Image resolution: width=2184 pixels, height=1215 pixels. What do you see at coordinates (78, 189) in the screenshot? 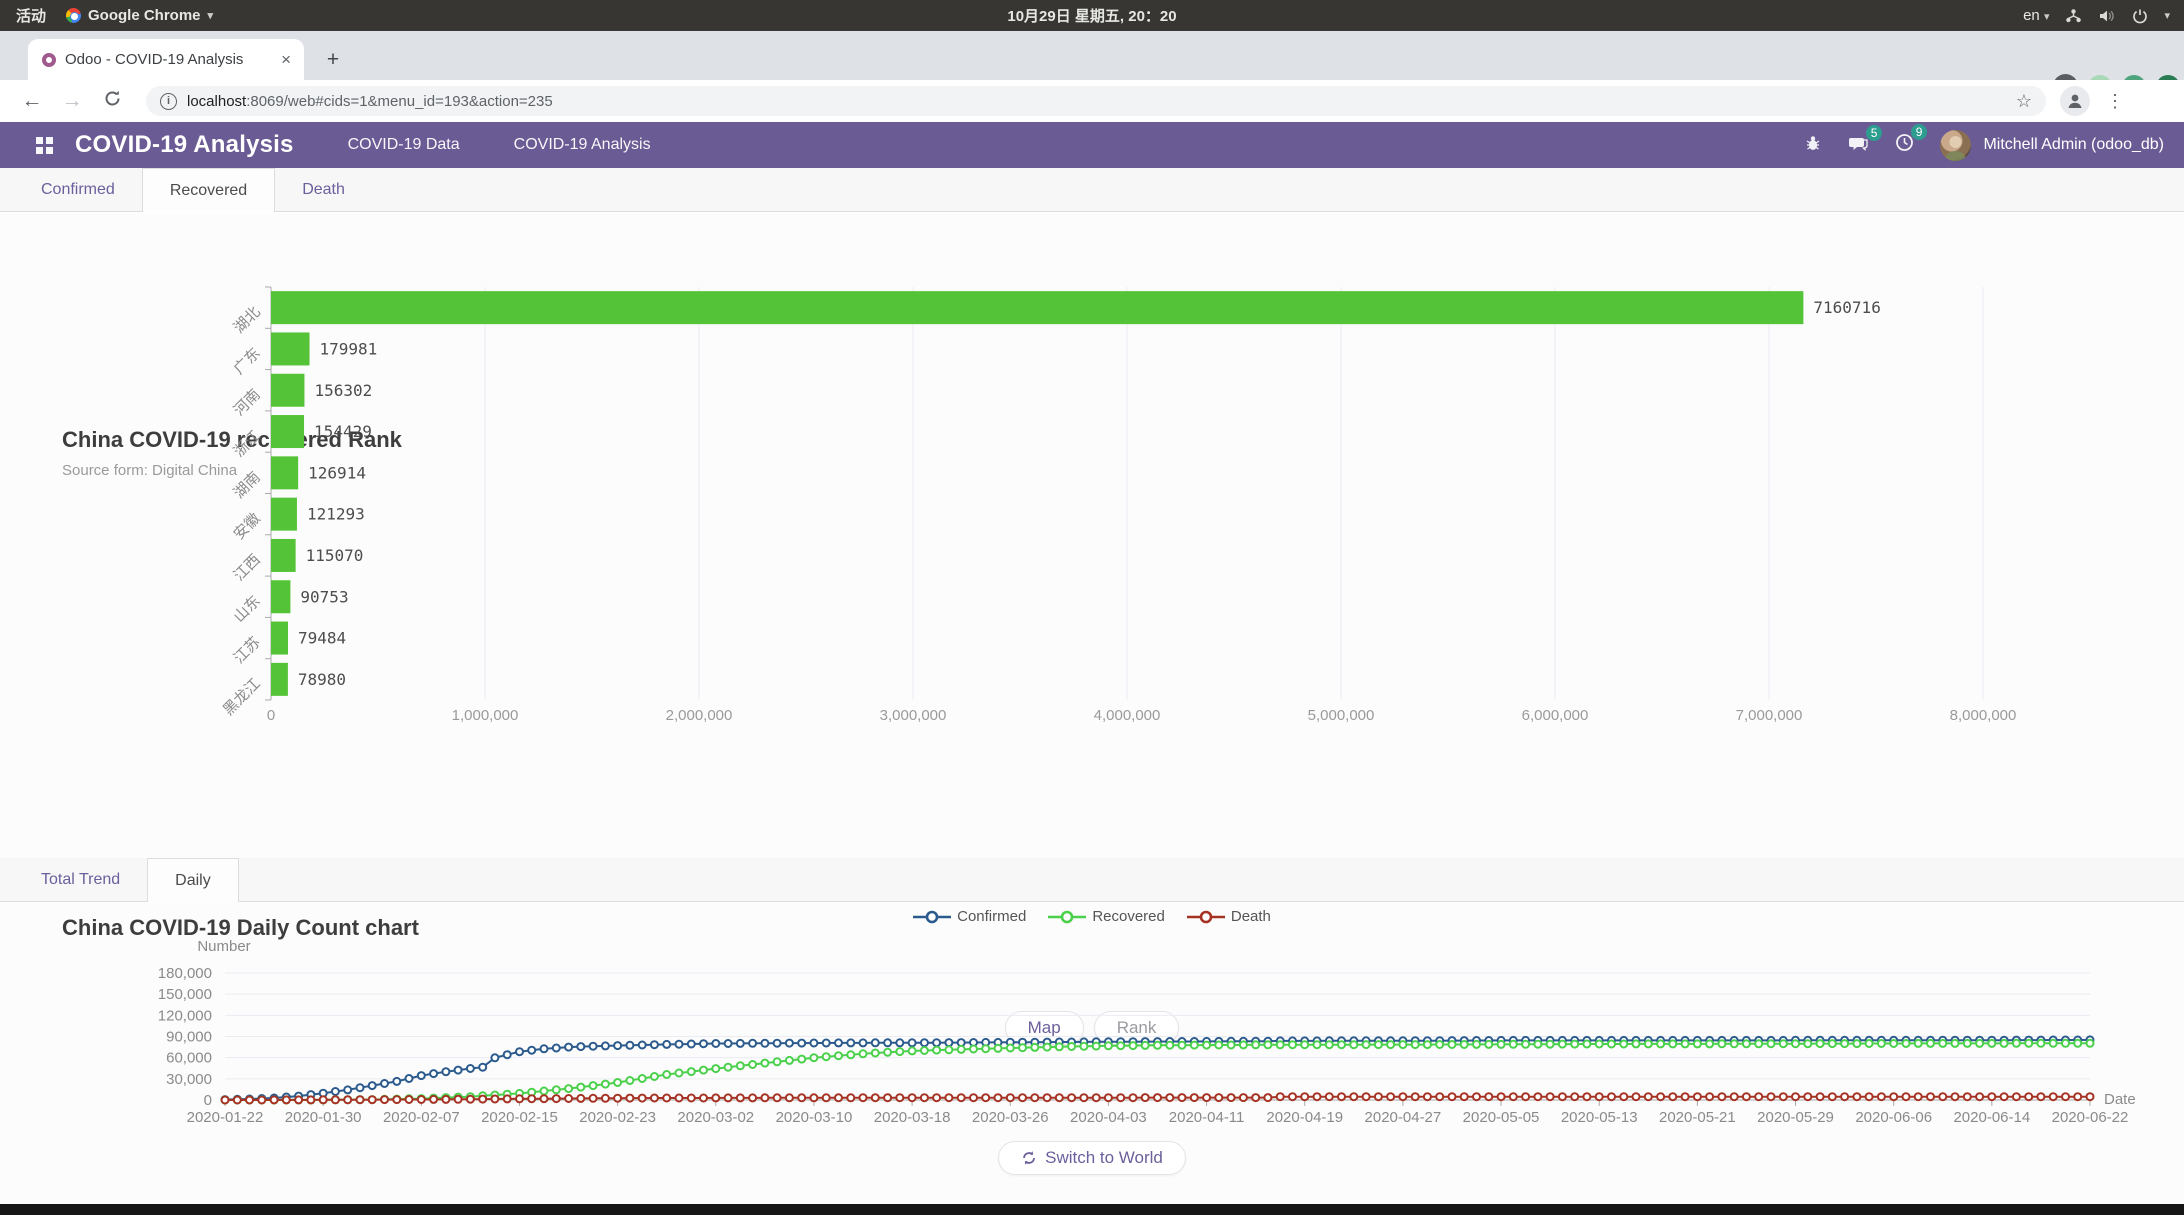
I see `tab-confirmed: Confirmed` at bounding box center [78, 189].